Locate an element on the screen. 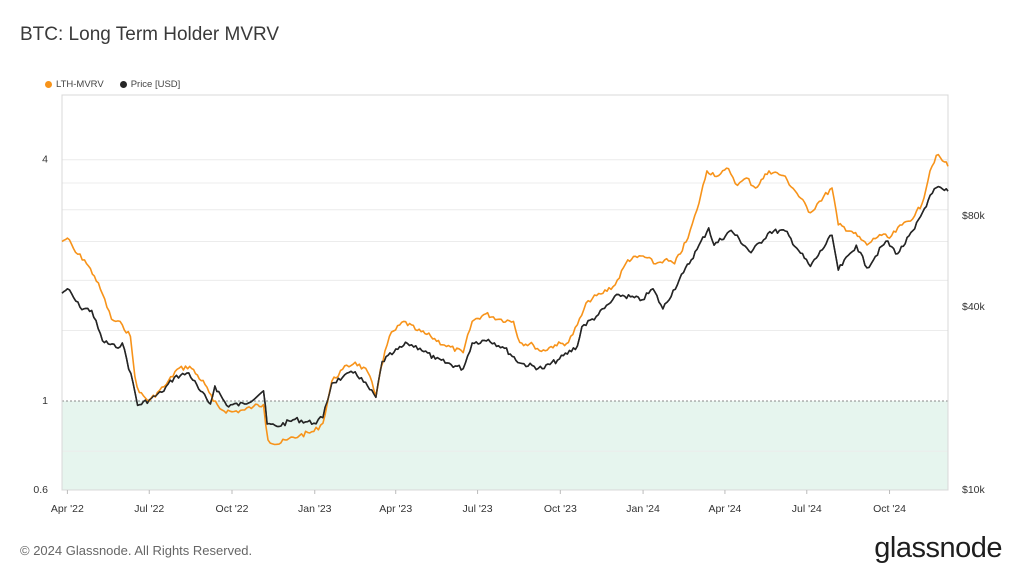 The width and height of the screenshot is (1024, 576). x-tick-label: Jul '23 is located at coordinates (478, 509).